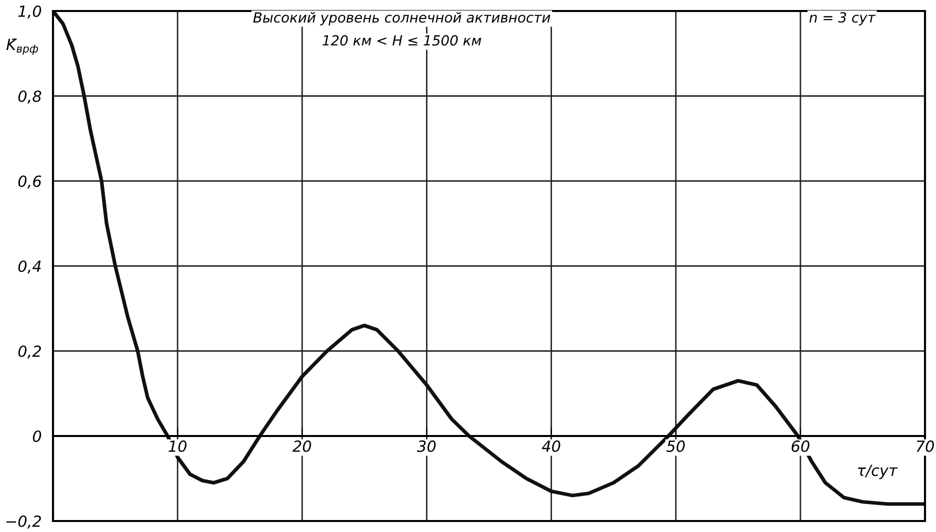 This screenshot has height=532, width=936. Describe the element at coordinates (401, 19) in the screenshot. I see `annotation: Высокий уровень солнечной активности` at that location.